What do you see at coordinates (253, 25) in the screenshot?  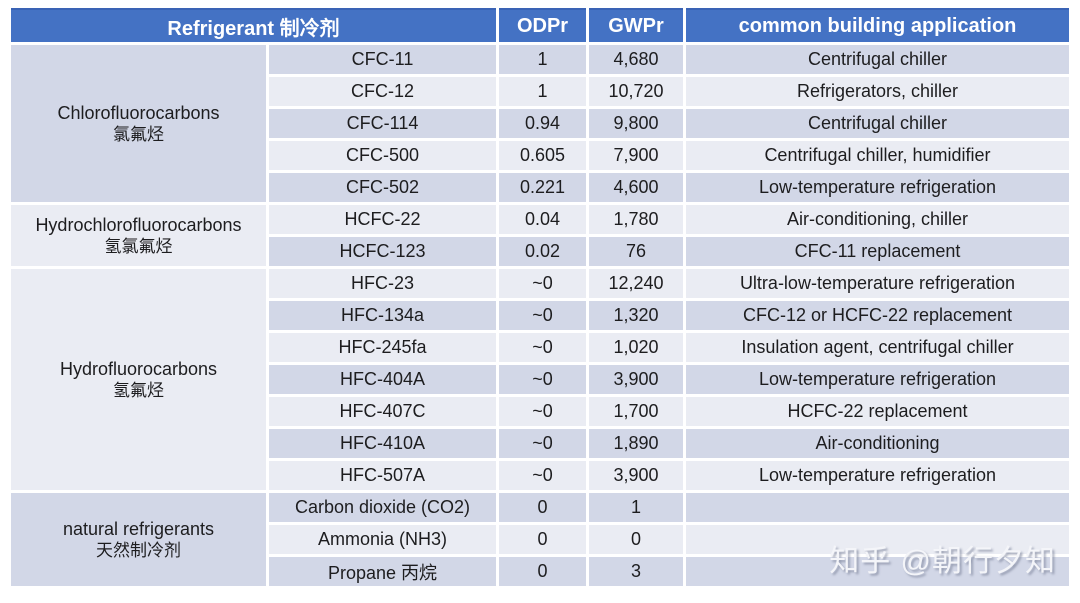 I see `header-refrigerant: Refrigerant 制冷剂` at bounding box center [253, 25].